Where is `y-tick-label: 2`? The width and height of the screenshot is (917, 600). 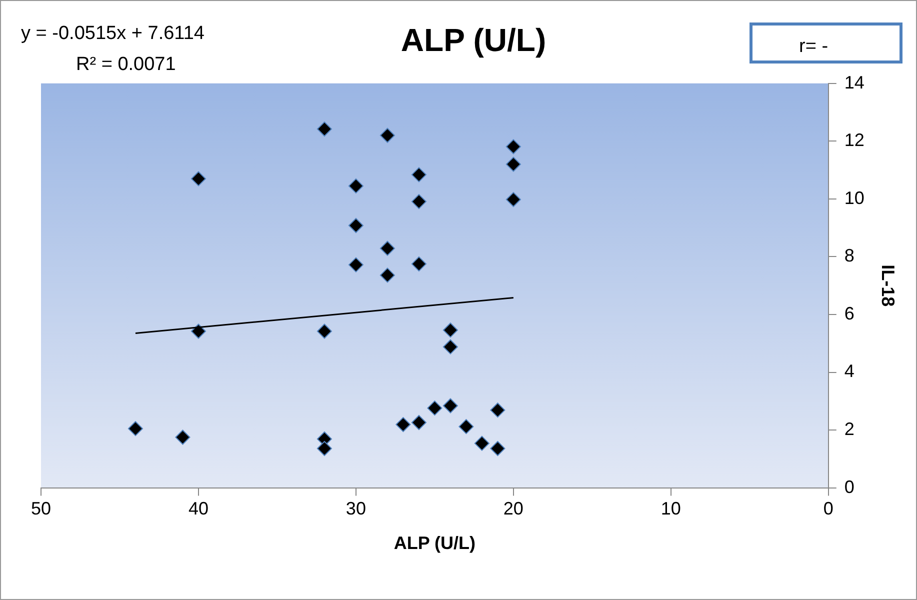 y-tick-label: 2 is located at coordinates (849, 428).